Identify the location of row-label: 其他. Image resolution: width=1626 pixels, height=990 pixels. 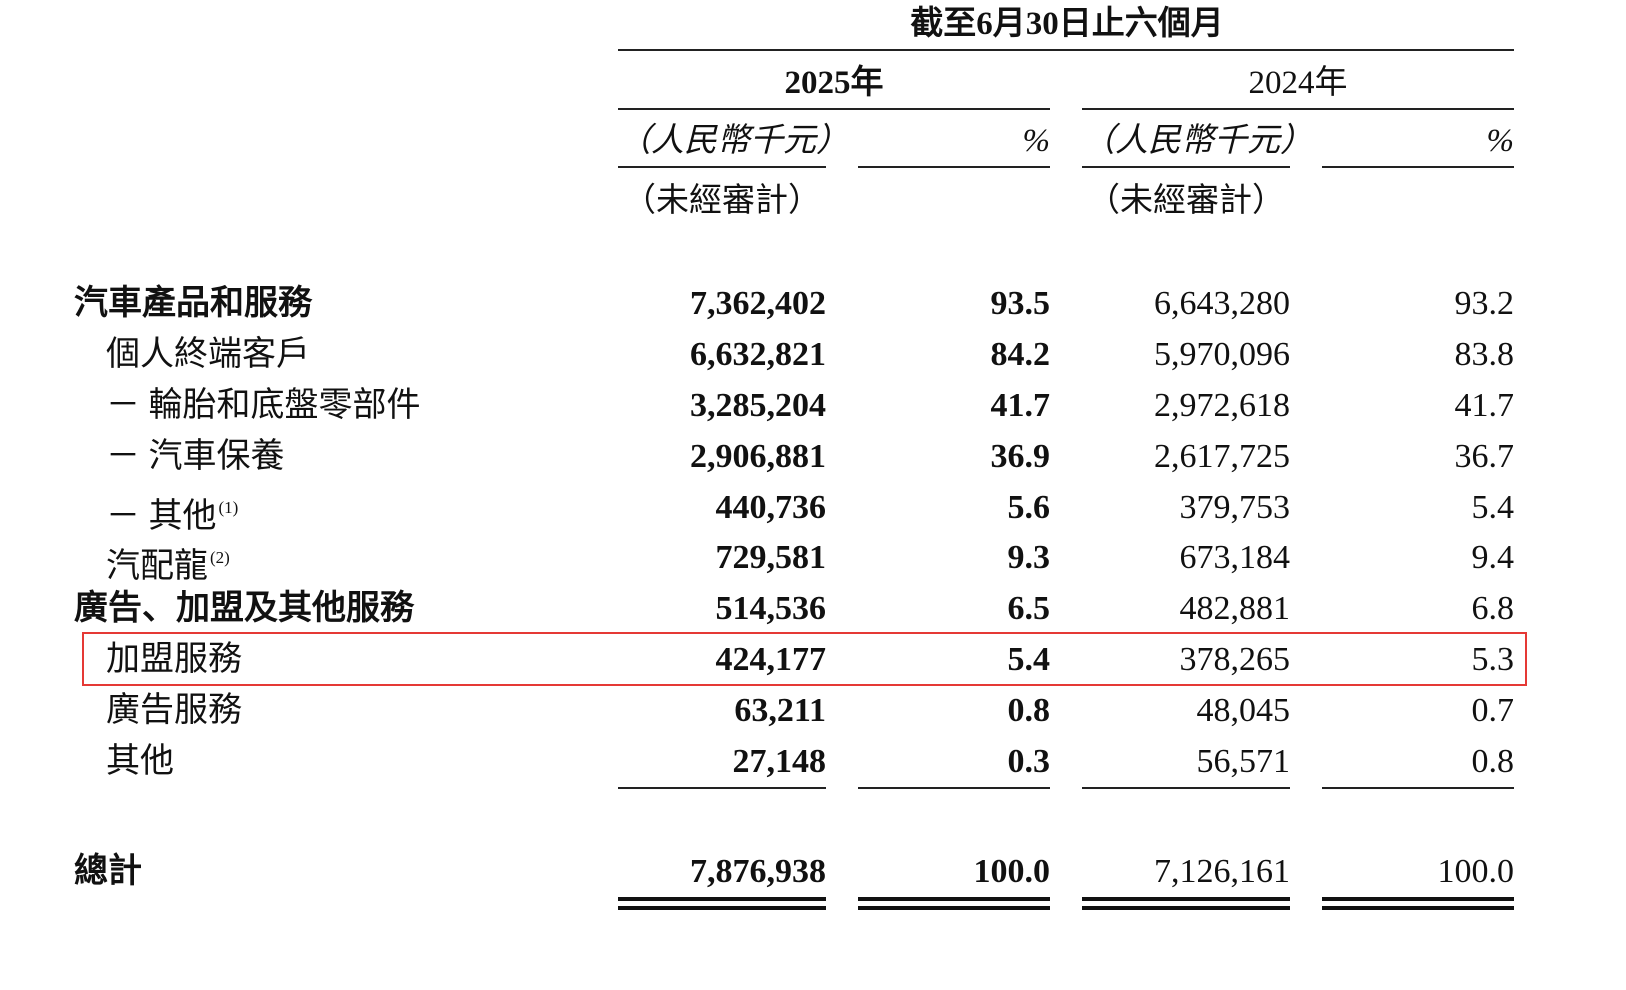
(140, 761).